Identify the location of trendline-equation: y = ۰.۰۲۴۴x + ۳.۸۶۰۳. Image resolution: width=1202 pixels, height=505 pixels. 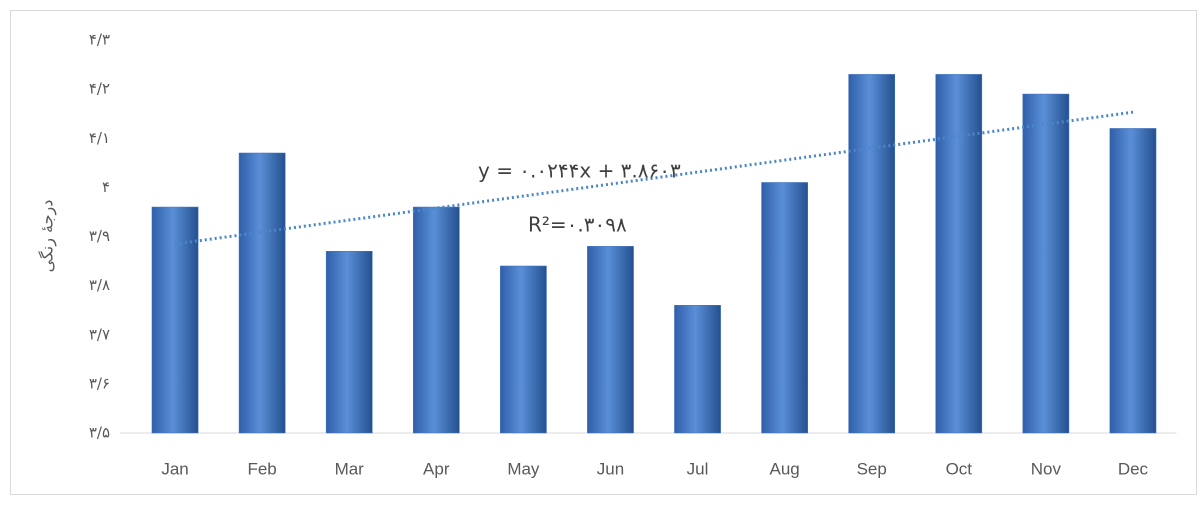
(579, 171).